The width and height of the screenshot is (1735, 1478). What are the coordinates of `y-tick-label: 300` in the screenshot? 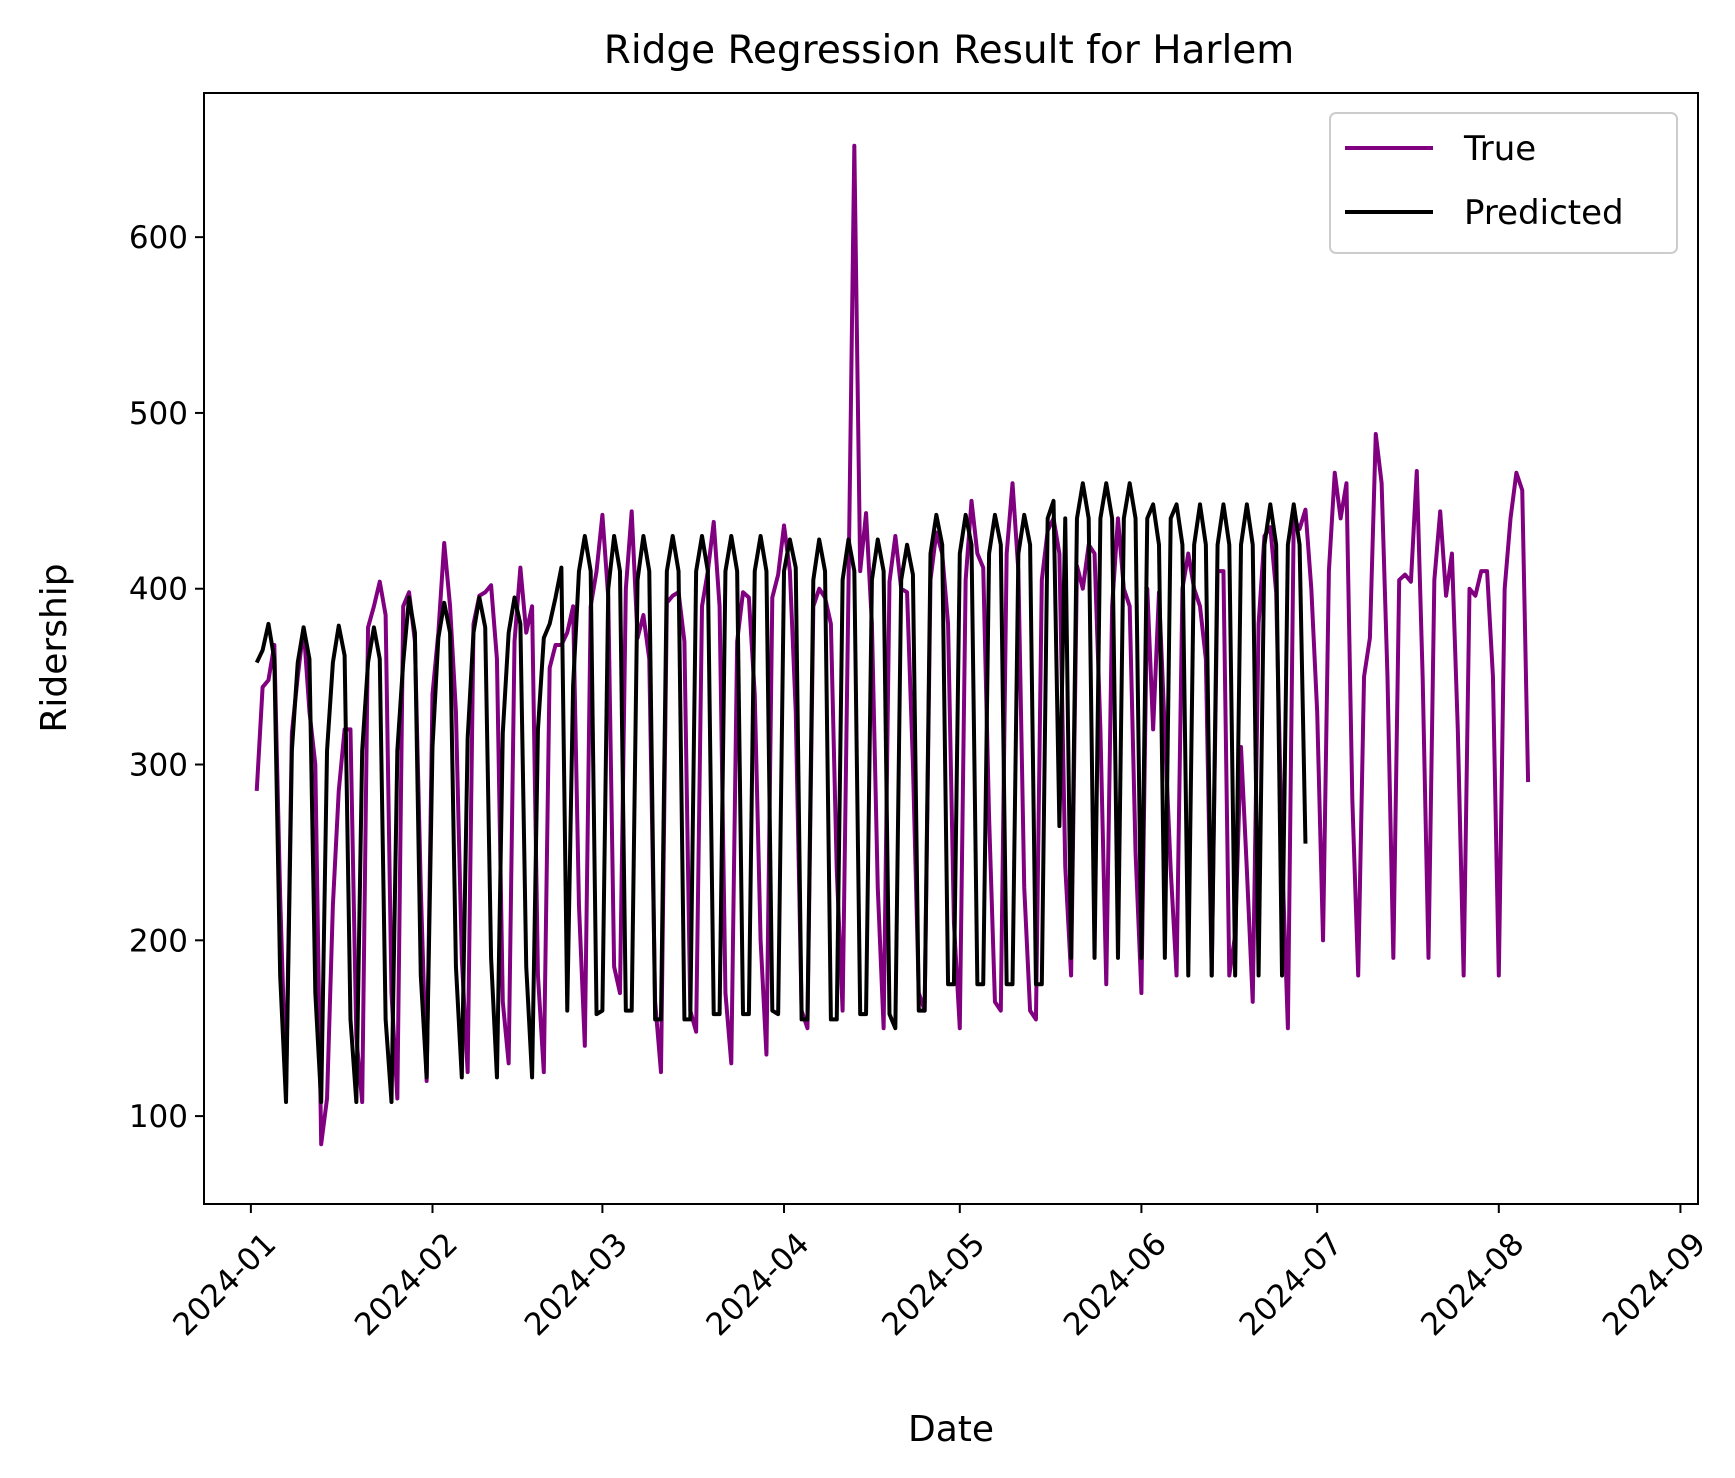 It's located at (158, 766).